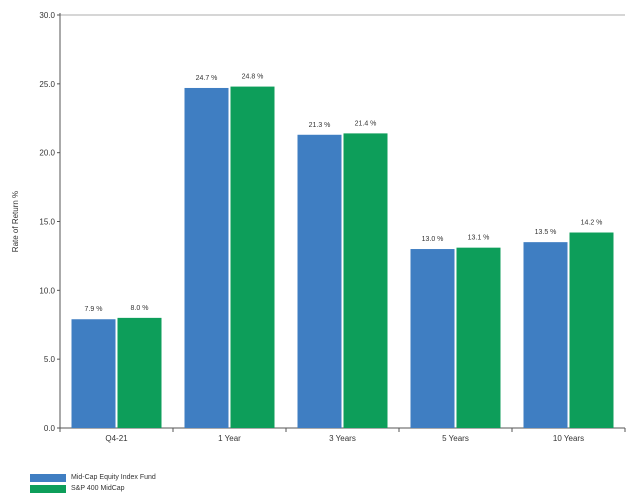  I want to click on legend-swatch-fund, so click(48, 477).